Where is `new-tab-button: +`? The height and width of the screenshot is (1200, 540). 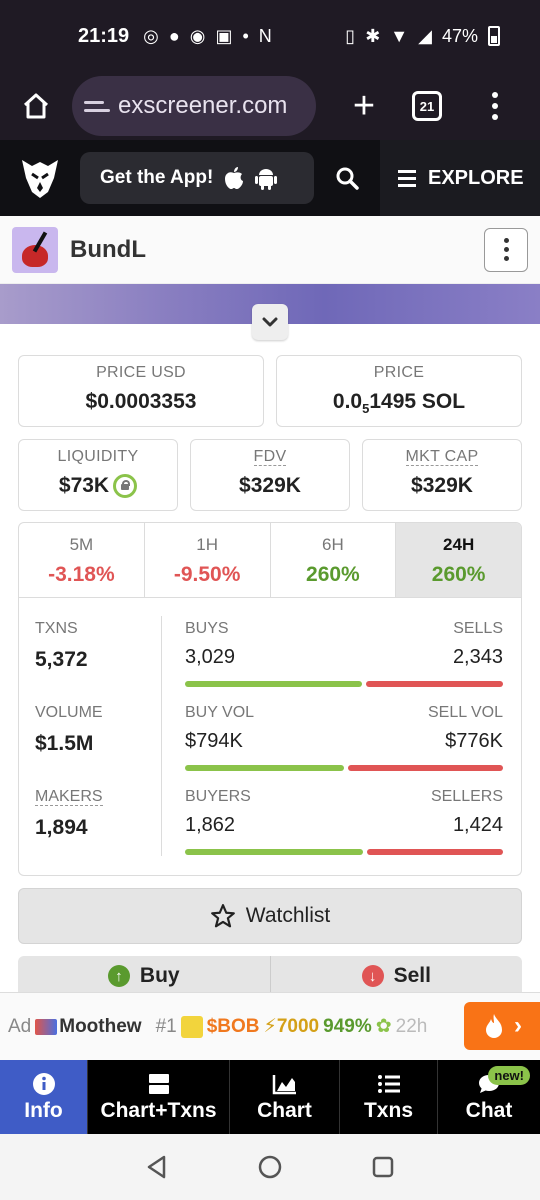 new-tab-button: + is located at coordinates (364, 106).